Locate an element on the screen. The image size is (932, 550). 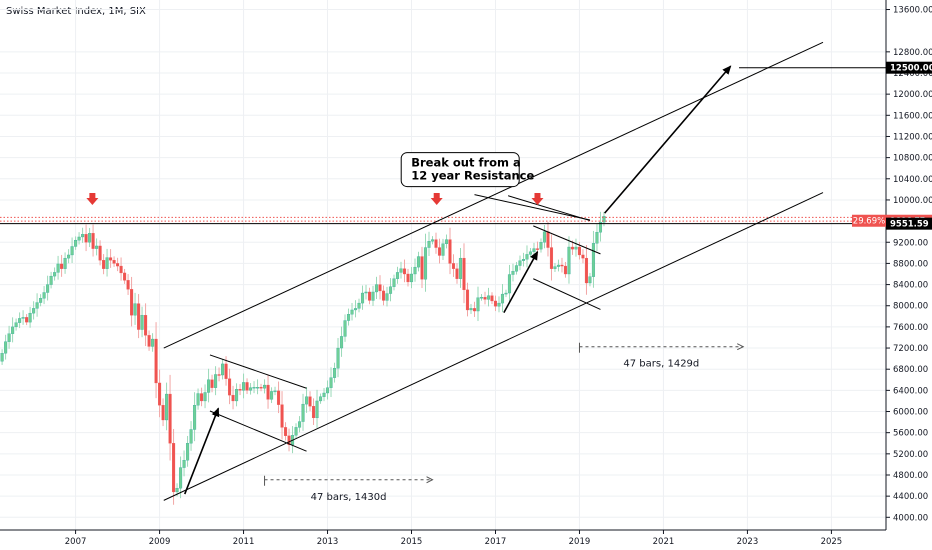
y-tick-label: 8800.00 is located at coordinates (910, 264).